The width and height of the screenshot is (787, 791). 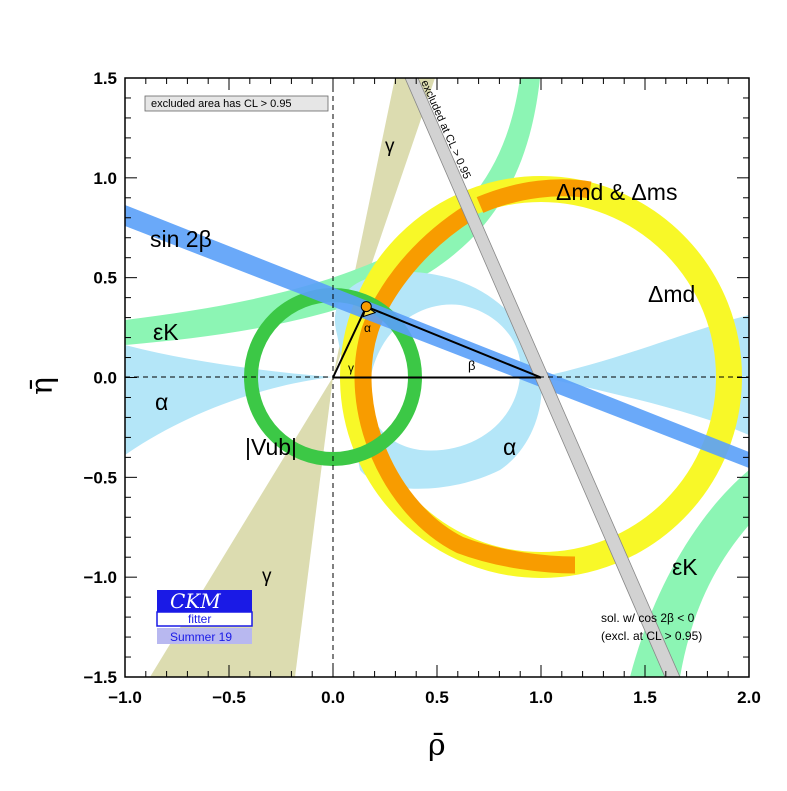 I want to click on x-tick-label: 0.5, so click(x=437, y=697).